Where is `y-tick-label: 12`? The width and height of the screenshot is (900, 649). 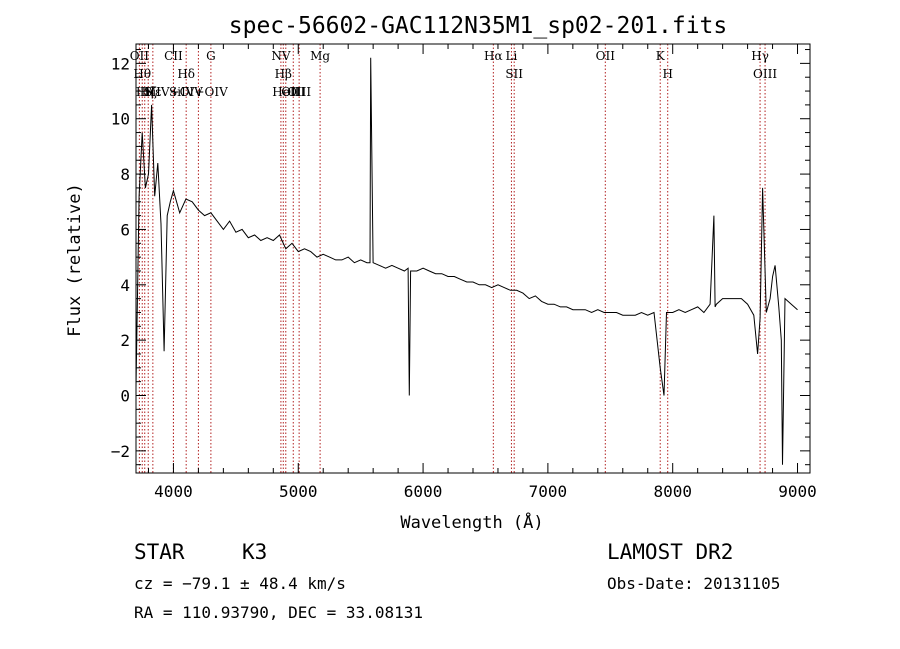
y-tick-label: 12 is located at coordinates (120, 63).